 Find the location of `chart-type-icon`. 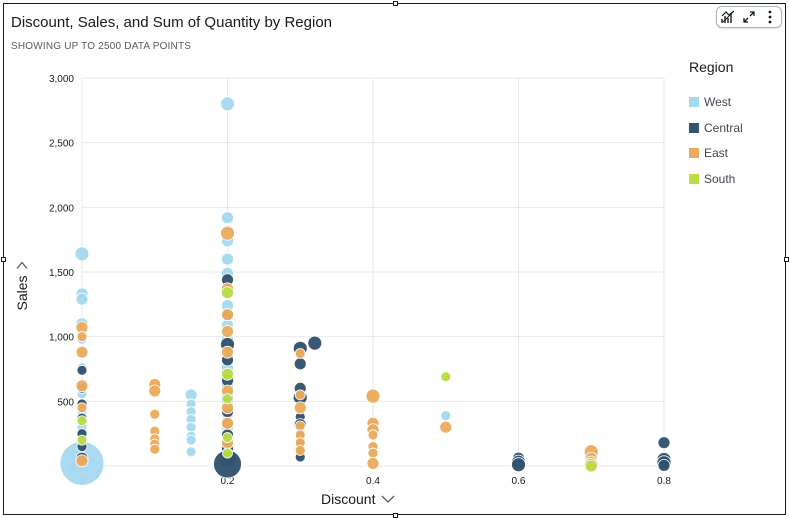

chart-type-icon is located at coordinates (728, 17).